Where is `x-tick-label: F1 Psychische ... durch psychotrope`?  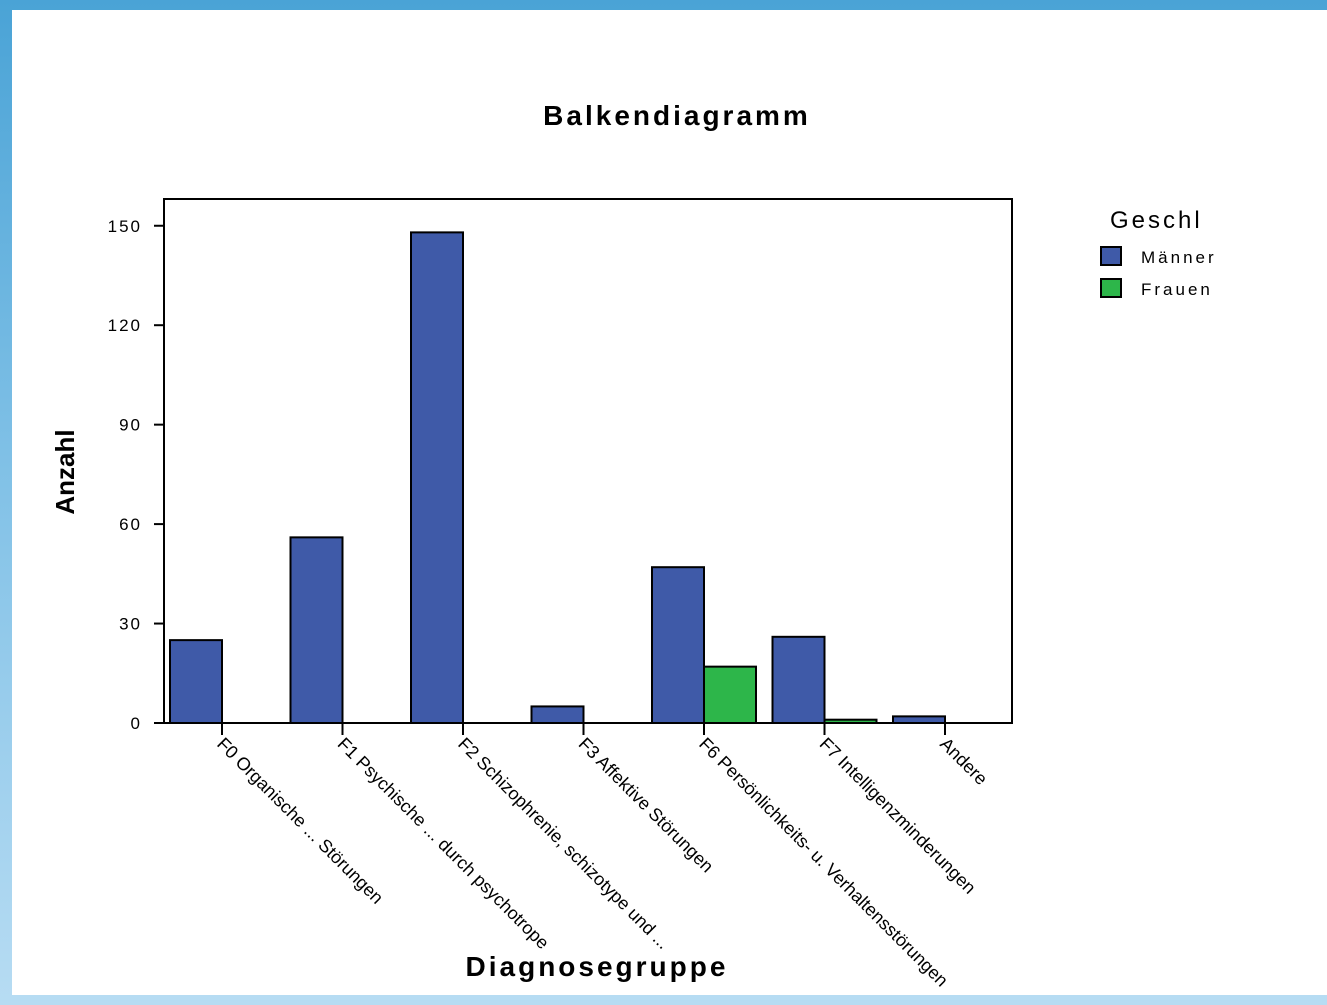
x-tick-label: F1 Psychische ... durch psychotrope is located at coordinates (443, 843).